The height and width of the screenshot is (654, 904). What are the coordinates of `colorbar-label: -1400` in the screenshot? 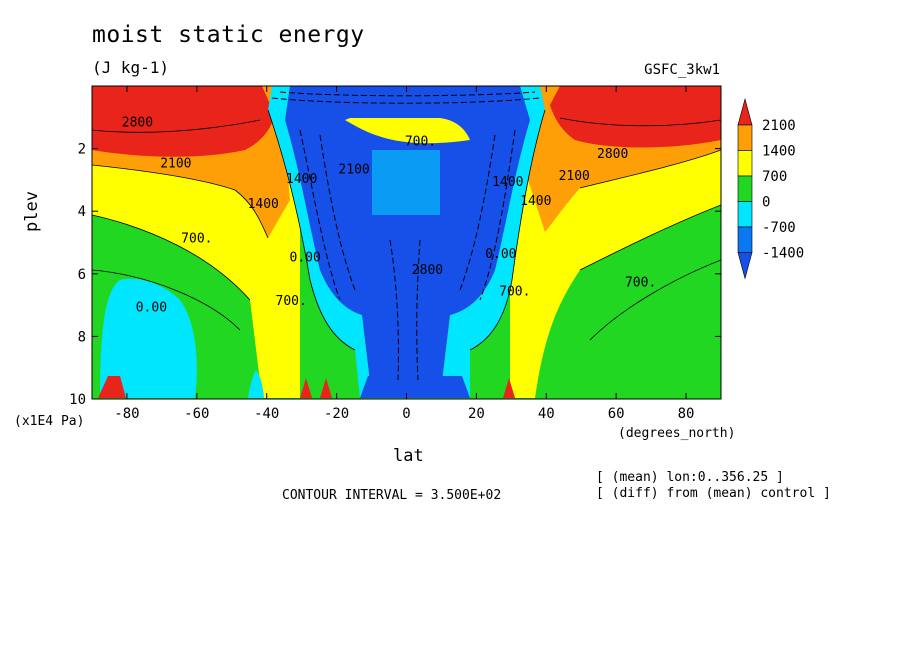 It's located at (783, 254).